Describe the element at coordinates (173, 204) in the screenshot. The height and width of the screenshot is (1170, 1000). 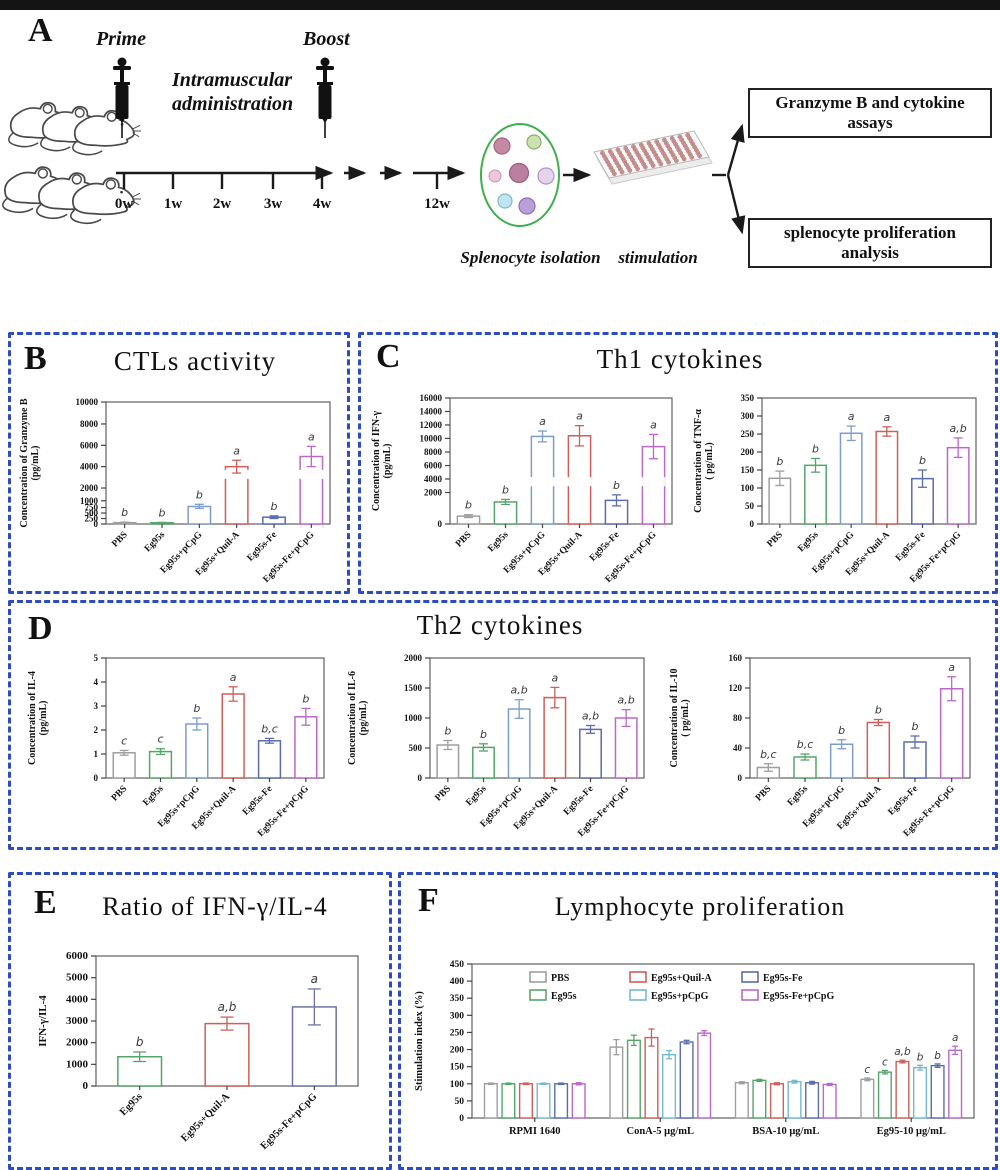
I see `week-1-label: 1w` at that location.